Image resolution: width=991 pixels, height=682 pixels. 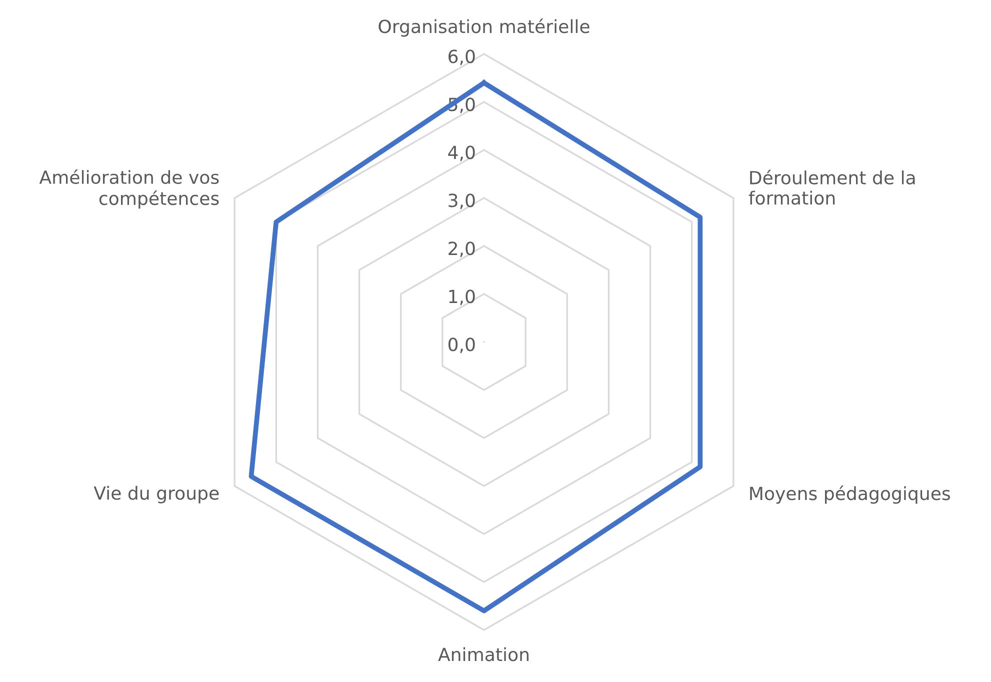 I want to click on spoke-label: Vie du groupe, so click(x=156, y=495).